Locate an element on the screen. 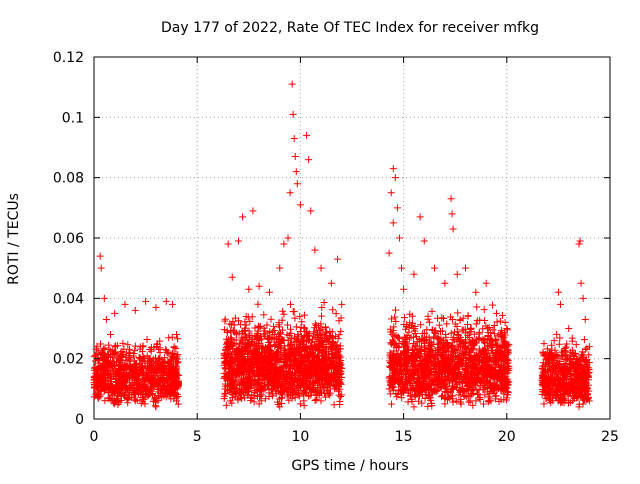 This screenshot has height=484, width=640. y-tick-label: 0.04 is located at coordinates (68, 299).